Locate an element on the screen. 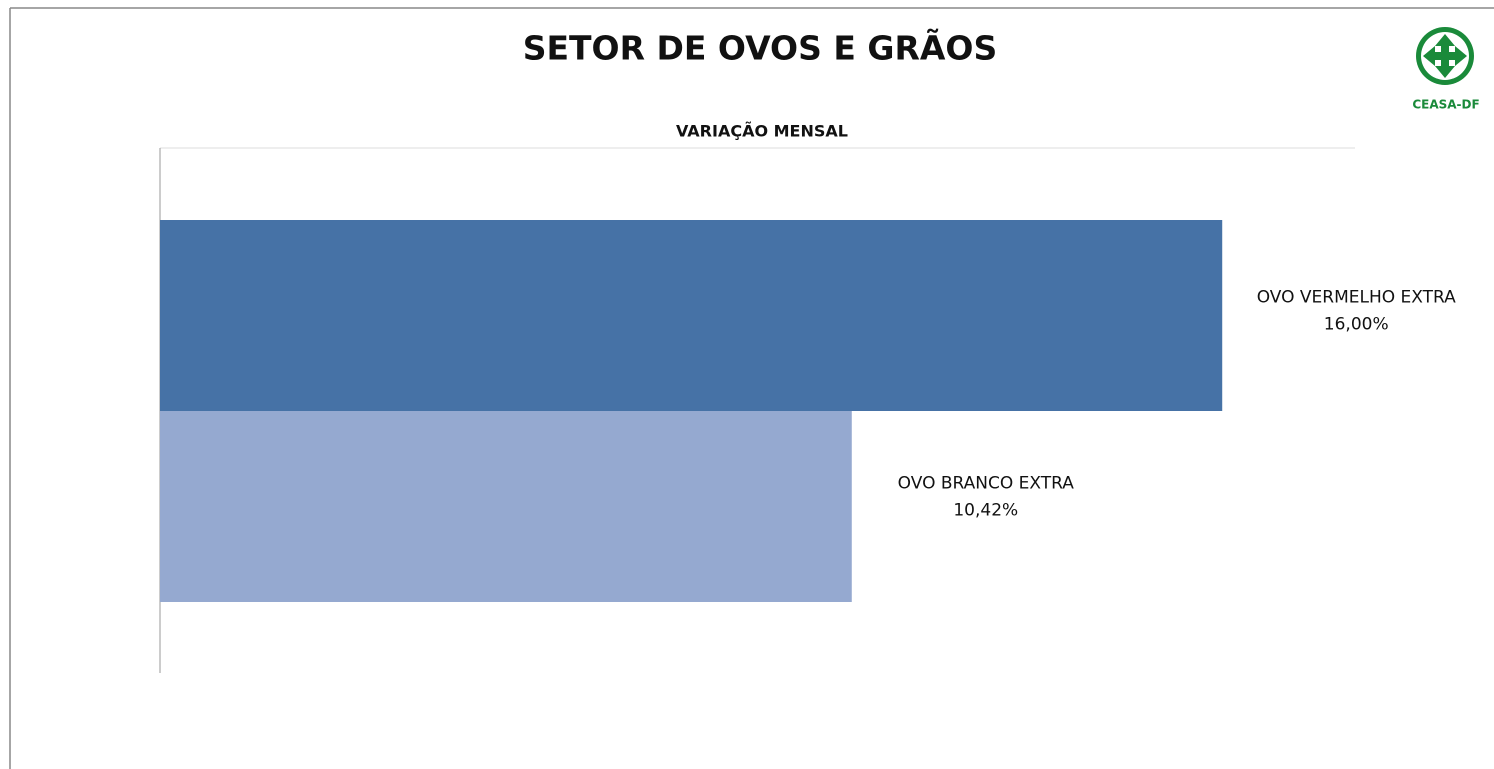 Image resolution: width=1494 pixels, height=769 pixels. category-label: OVO VERMELHO EXTRA is located at coordinates (1356, 298).